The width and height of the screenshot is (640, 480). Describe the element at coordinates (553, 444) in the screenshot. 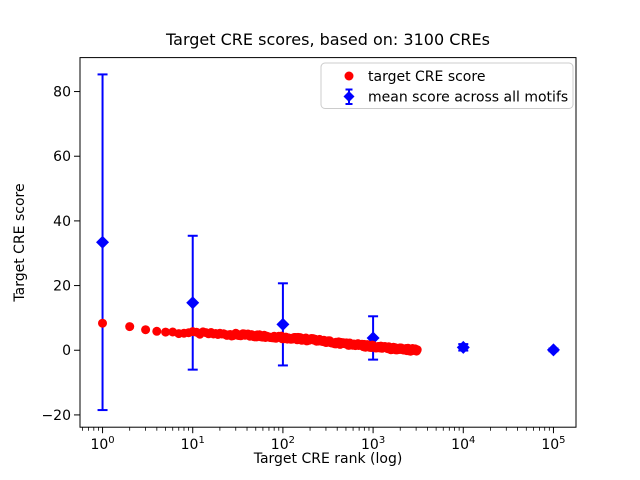

I see `x-tick-label: 10⁵` at that location.